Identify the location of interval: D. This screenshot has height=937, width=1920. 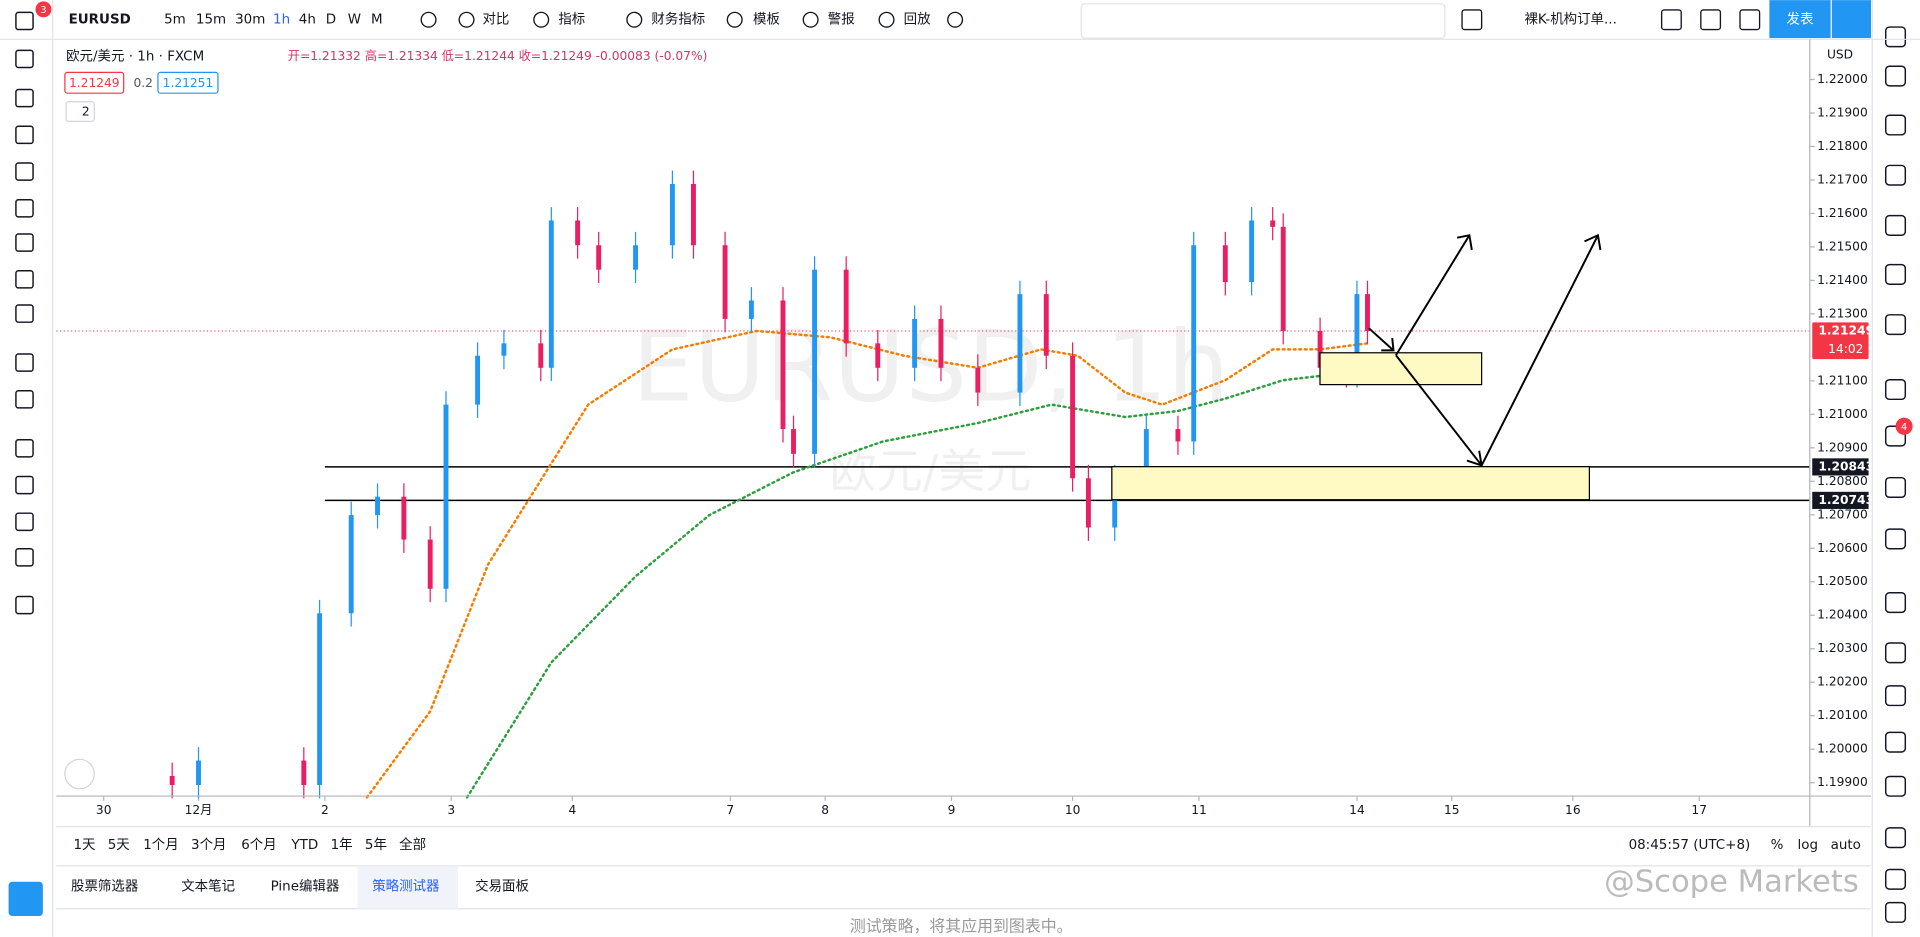
(331, 20).